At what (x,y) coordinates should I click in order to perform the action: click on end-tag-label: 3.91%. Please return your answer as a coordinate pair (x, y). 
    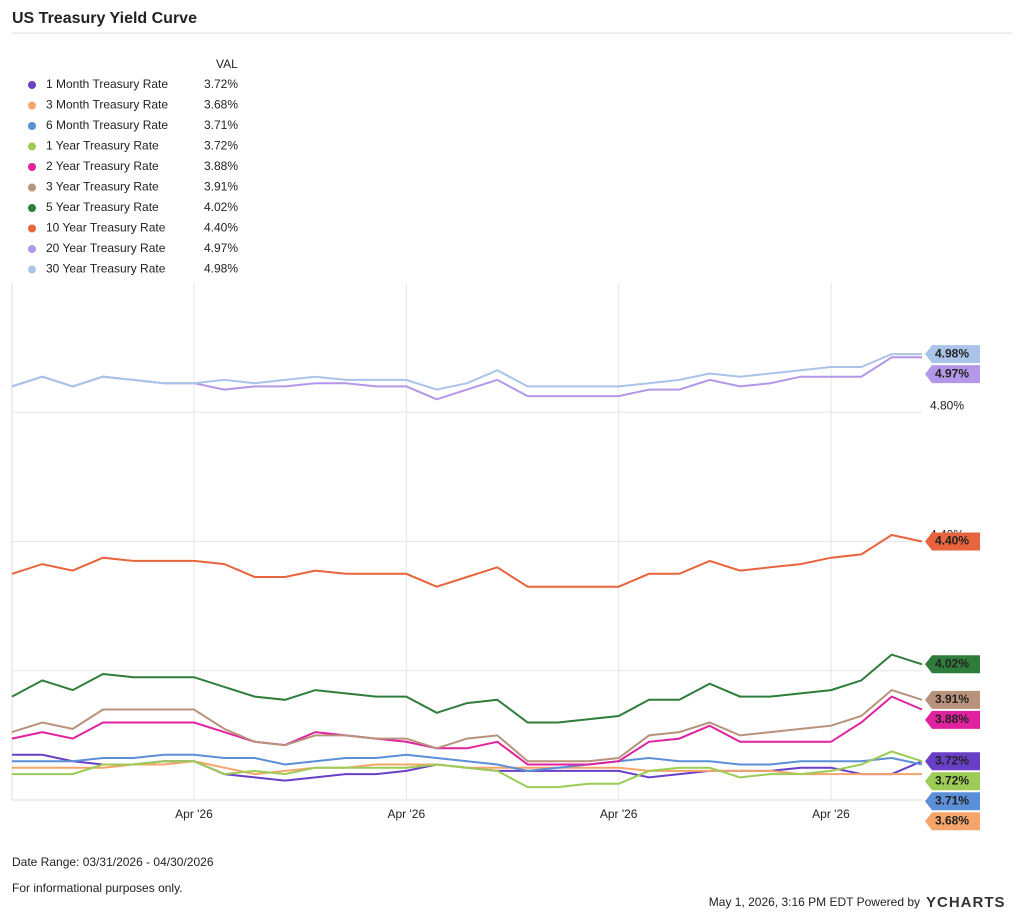
    Looking at the image, I should click on (952, 699).